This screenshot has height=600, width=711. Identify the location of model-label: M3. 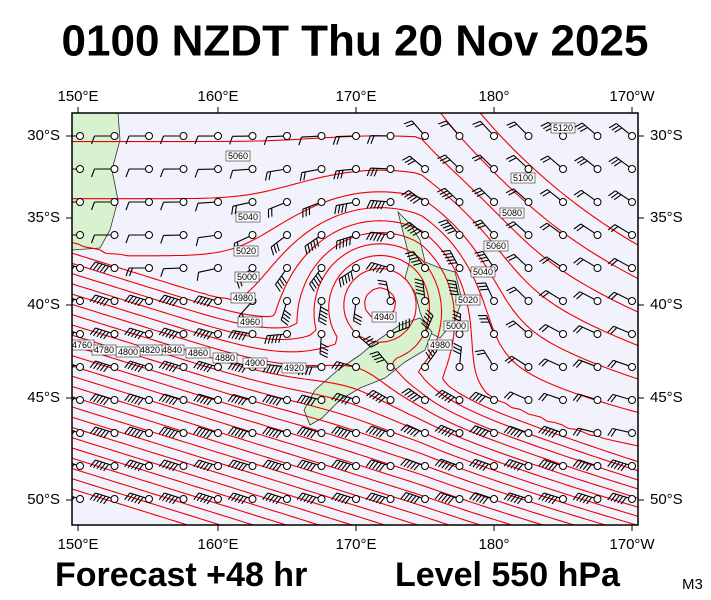
(692, 584).